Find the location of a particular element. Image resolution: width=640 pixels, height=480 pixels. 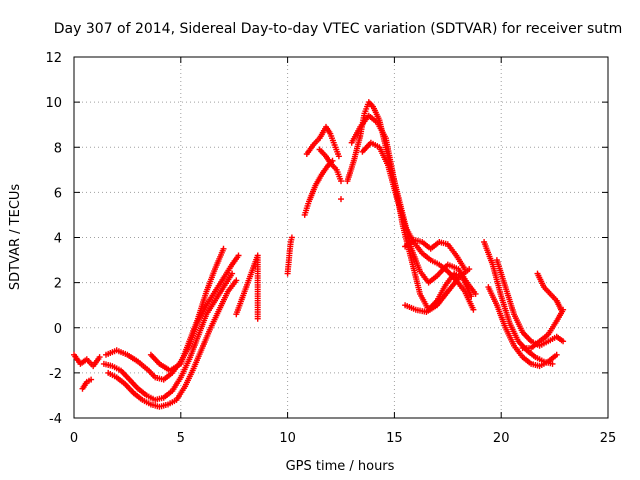

y-tick-label: -4 is located at coordinates (55, 419).